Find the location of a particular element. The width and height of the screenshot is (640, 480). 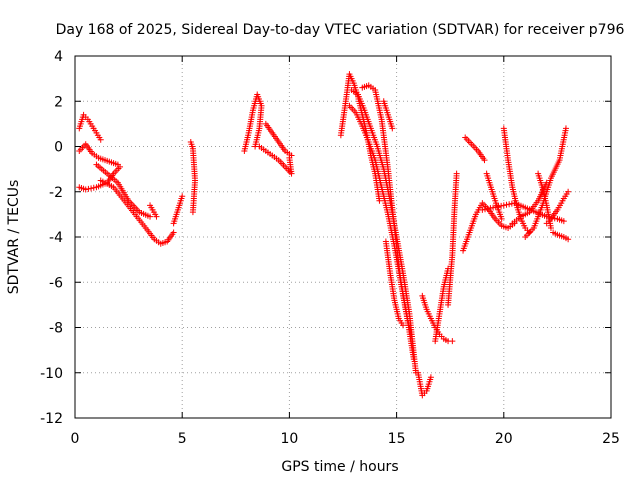

x-tick-label: 5 is located at coordinates (182, 439).